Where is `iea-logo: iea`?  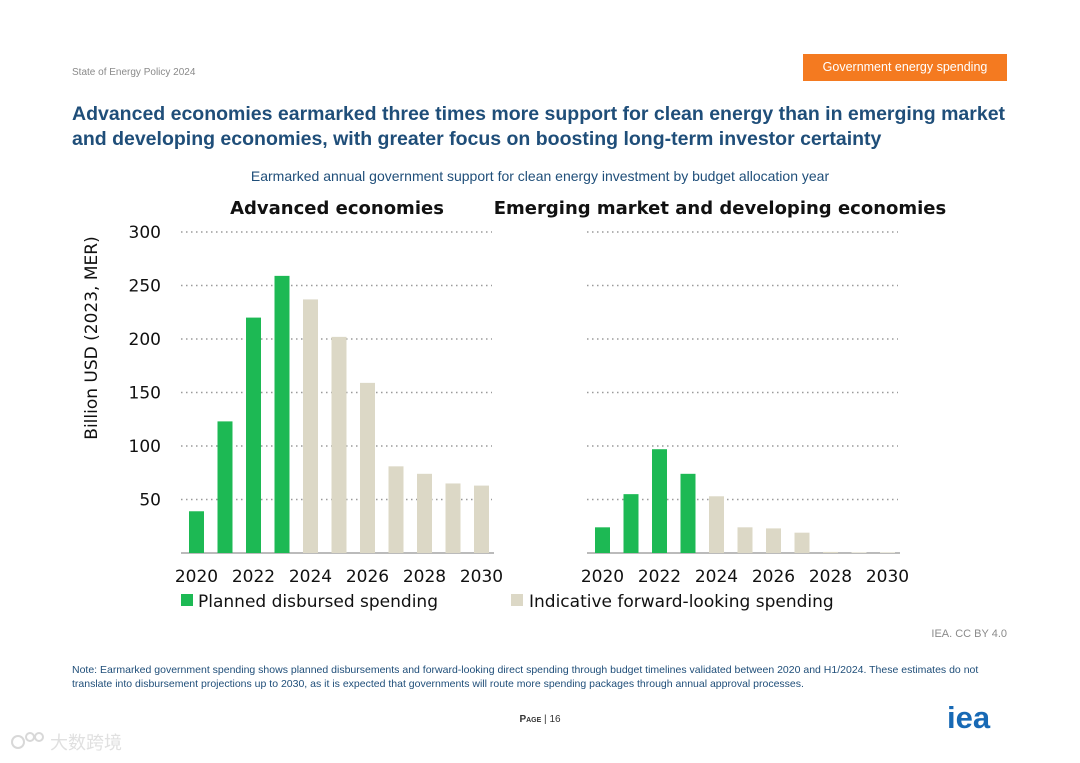
iea-logo: iea is located at coordinates (969, 717).